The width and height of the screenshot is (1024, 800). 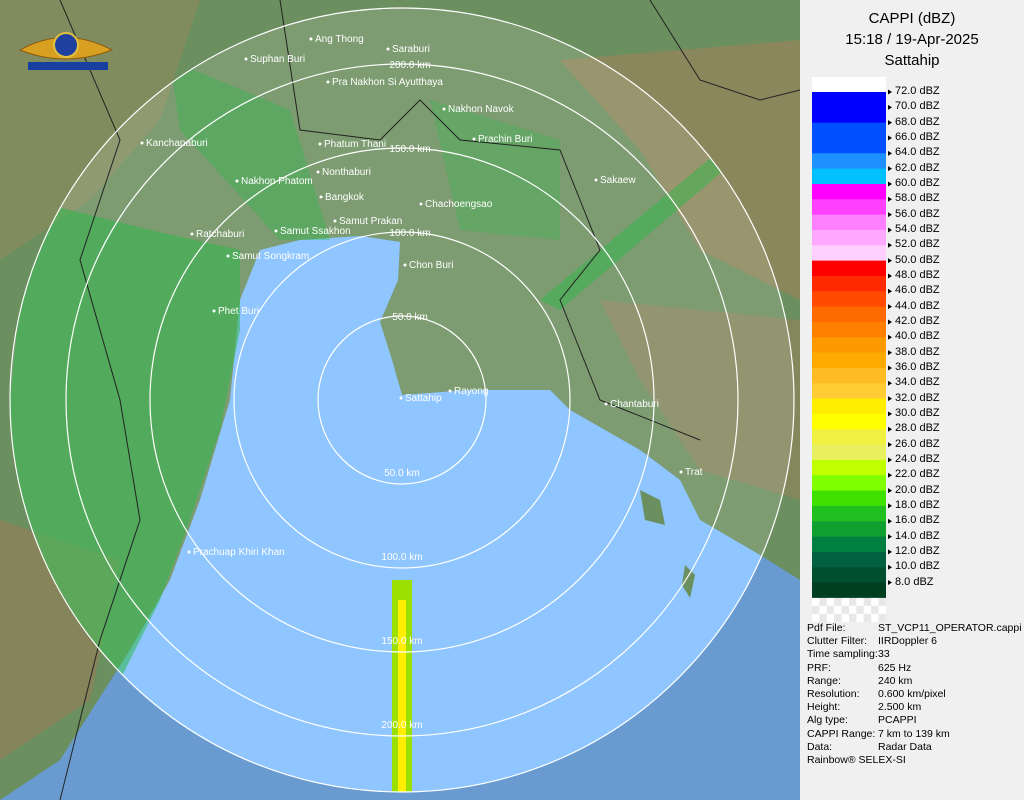 I want to click on legend-label: 16.0 dBZ, so click(x=917, y=520).